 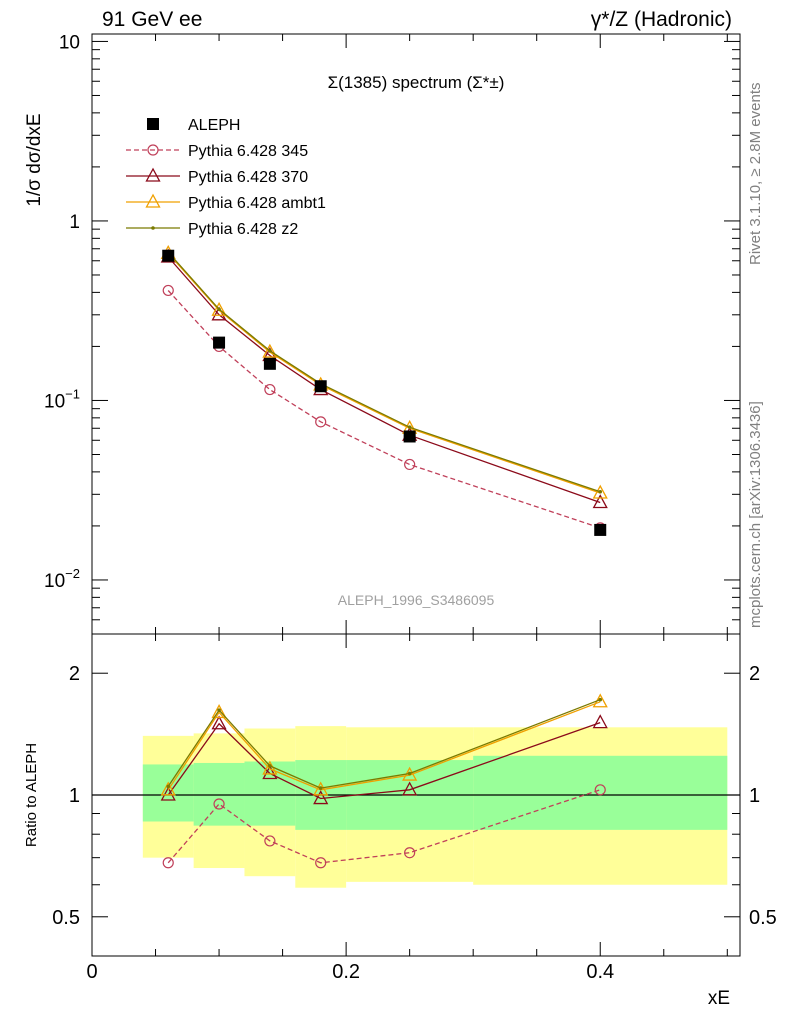 What do you see at coordinates (72, 393) in the screenshot?
I see `y-tick-exponent: −1` at bounding box center [72, 393].